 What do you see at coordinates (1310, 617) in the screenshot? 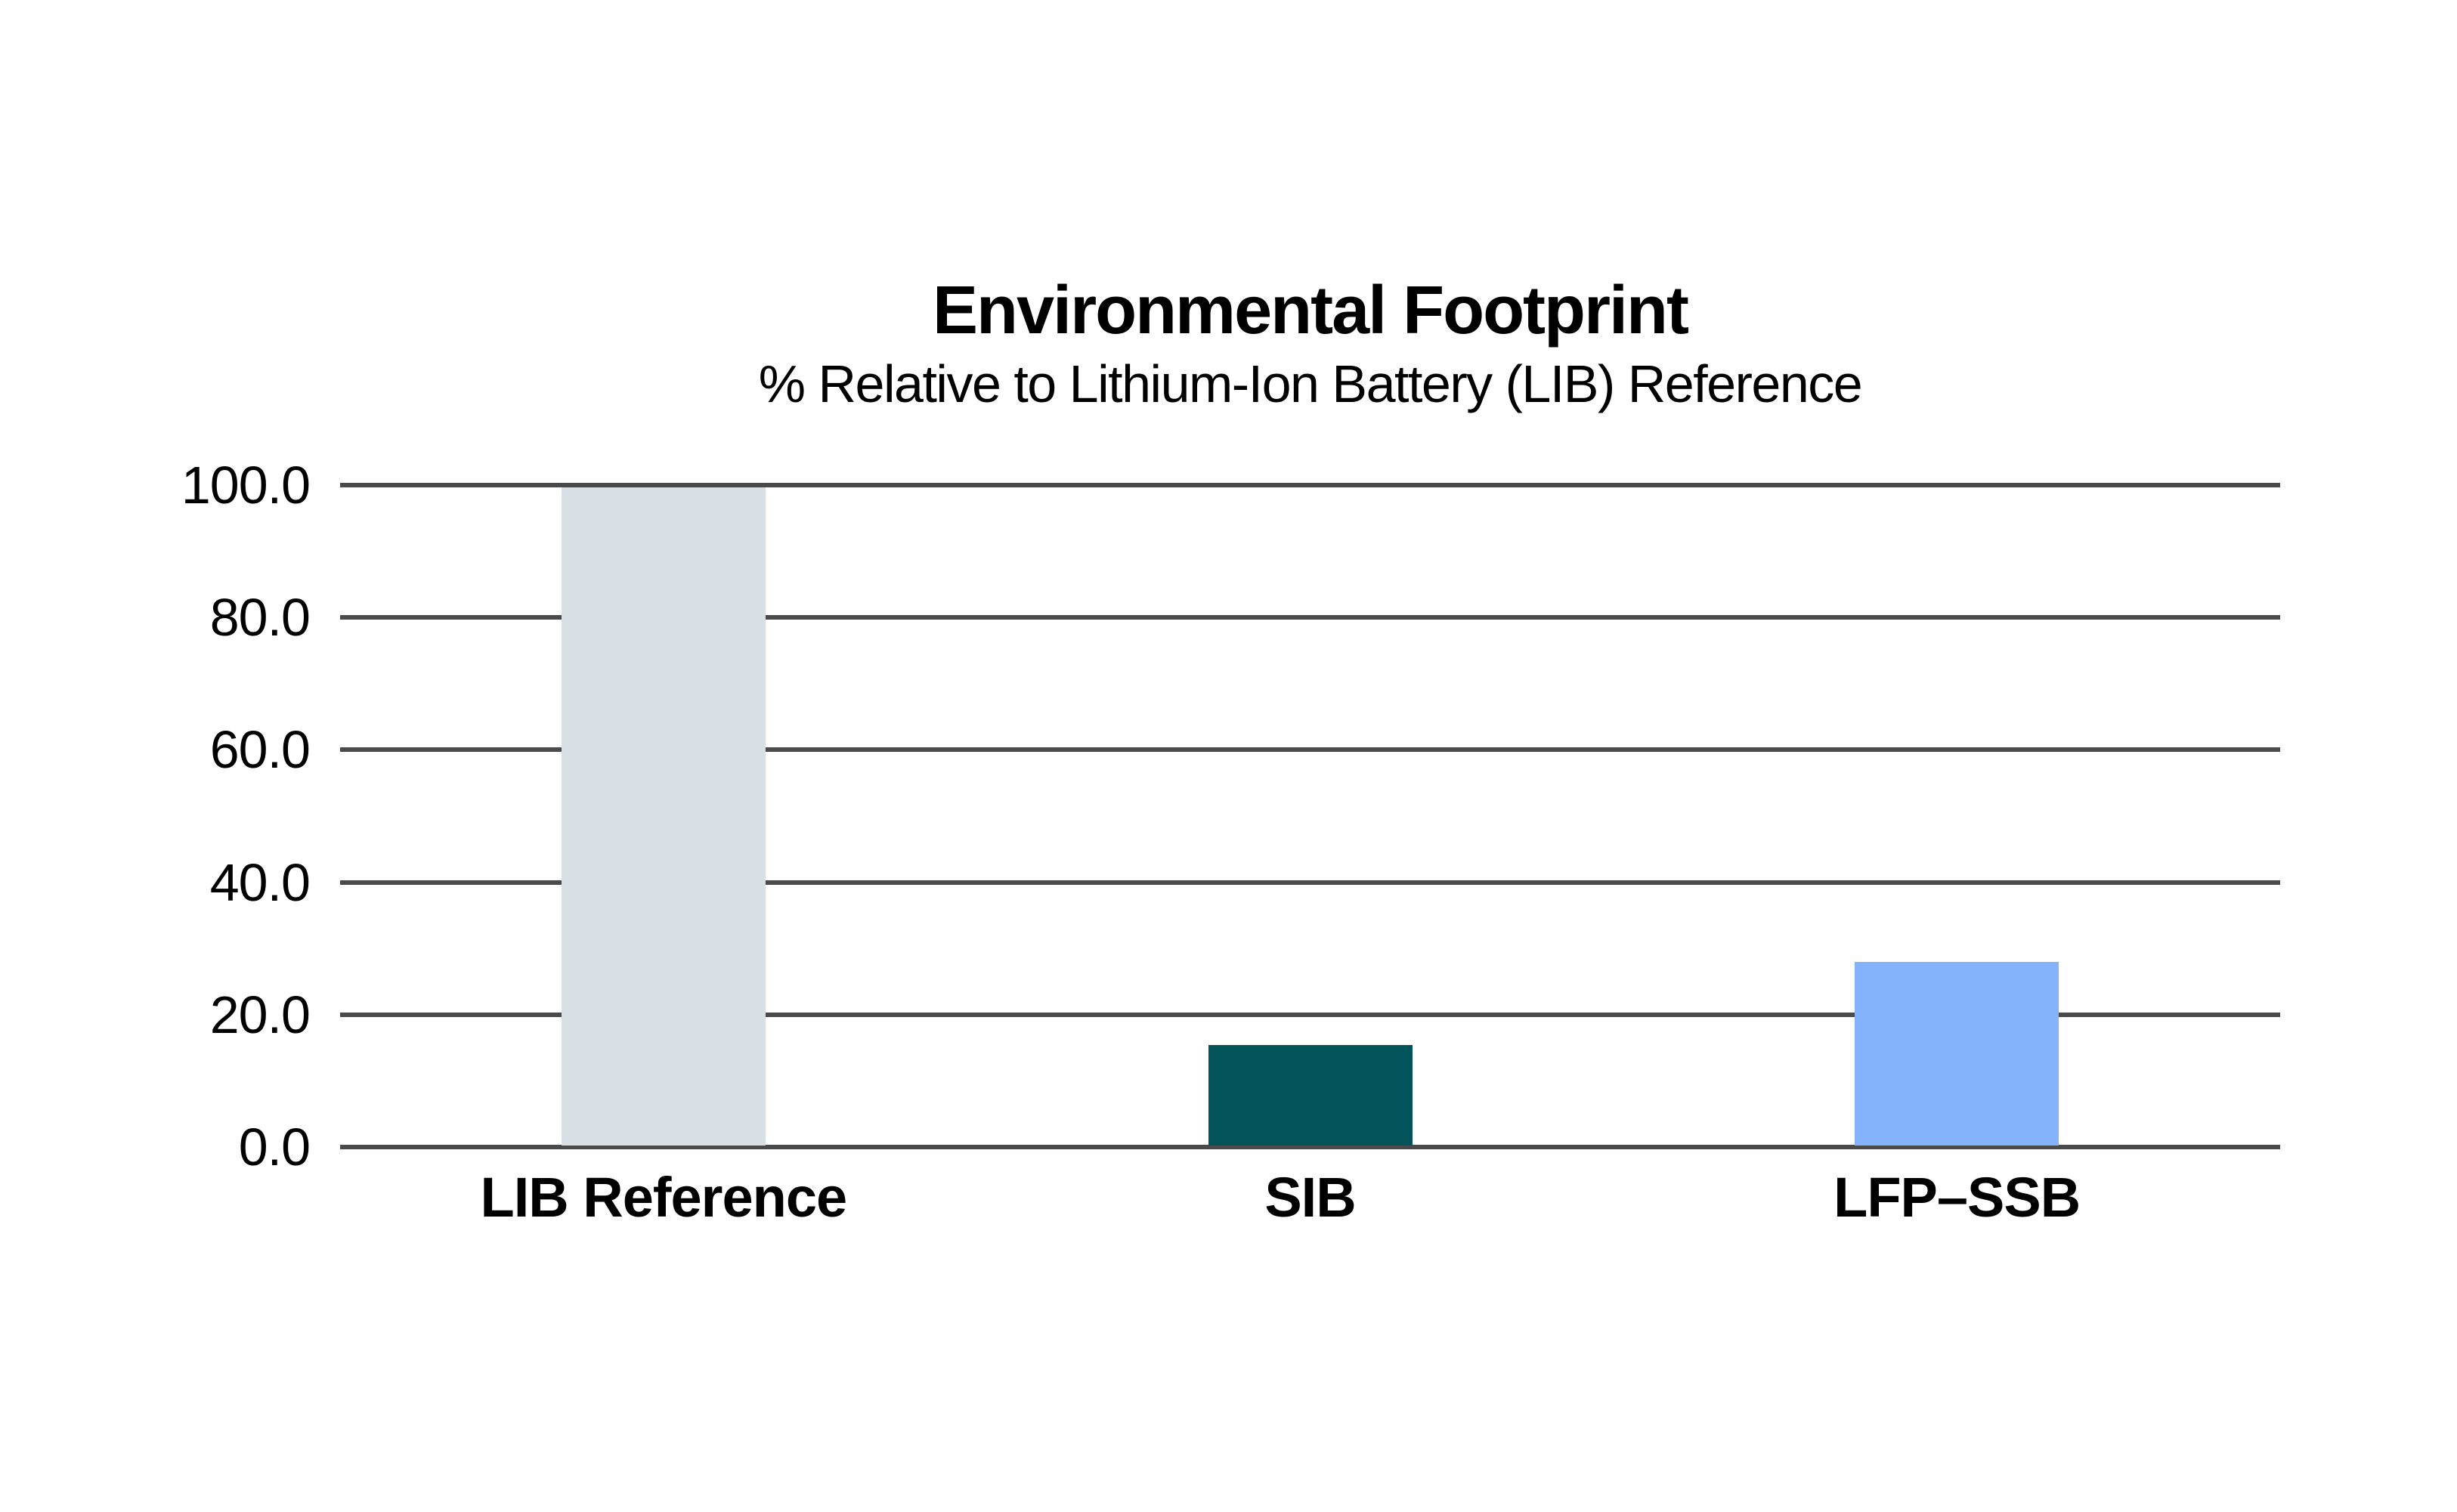
I see `gridline-80.0` at bounding box center [1310, 617].